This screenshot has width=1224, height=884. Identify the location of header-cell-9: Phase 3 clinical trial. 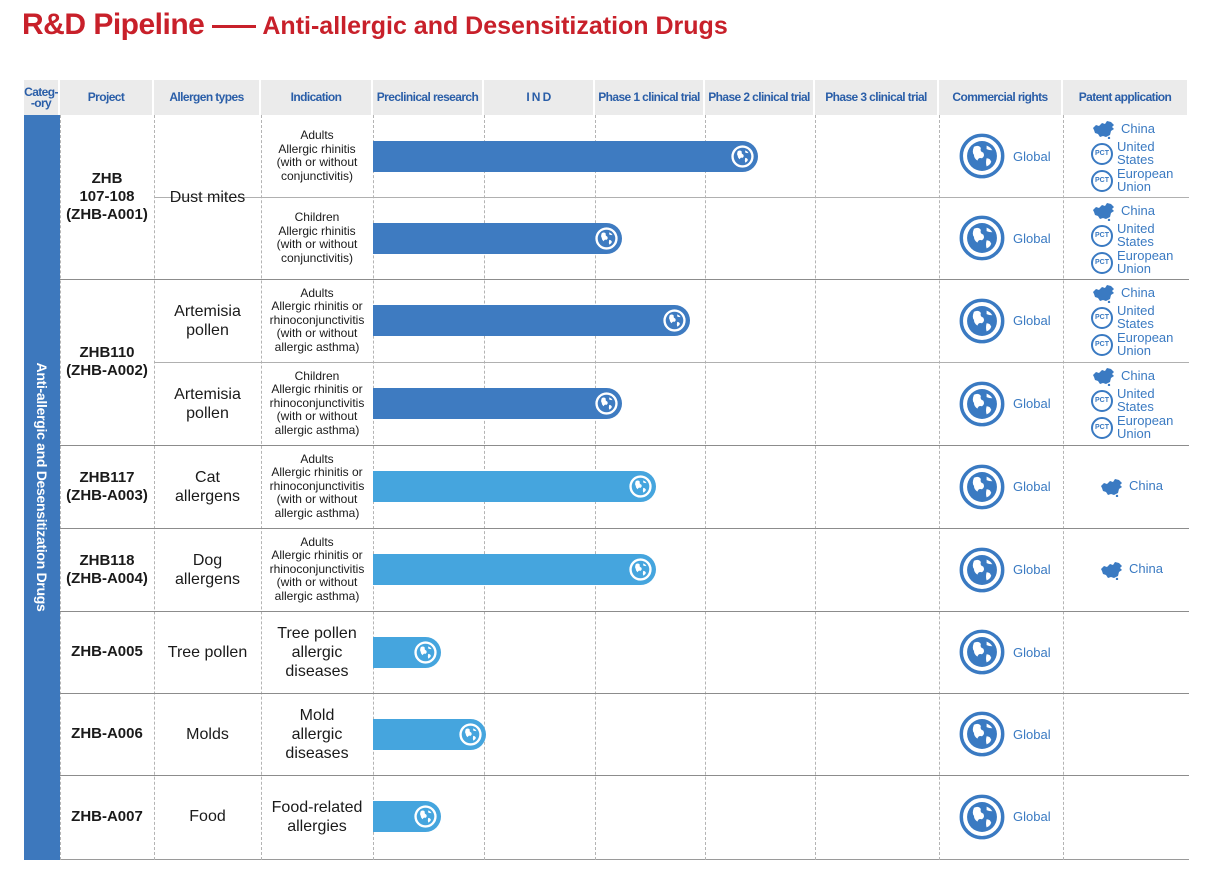
(877, 97).